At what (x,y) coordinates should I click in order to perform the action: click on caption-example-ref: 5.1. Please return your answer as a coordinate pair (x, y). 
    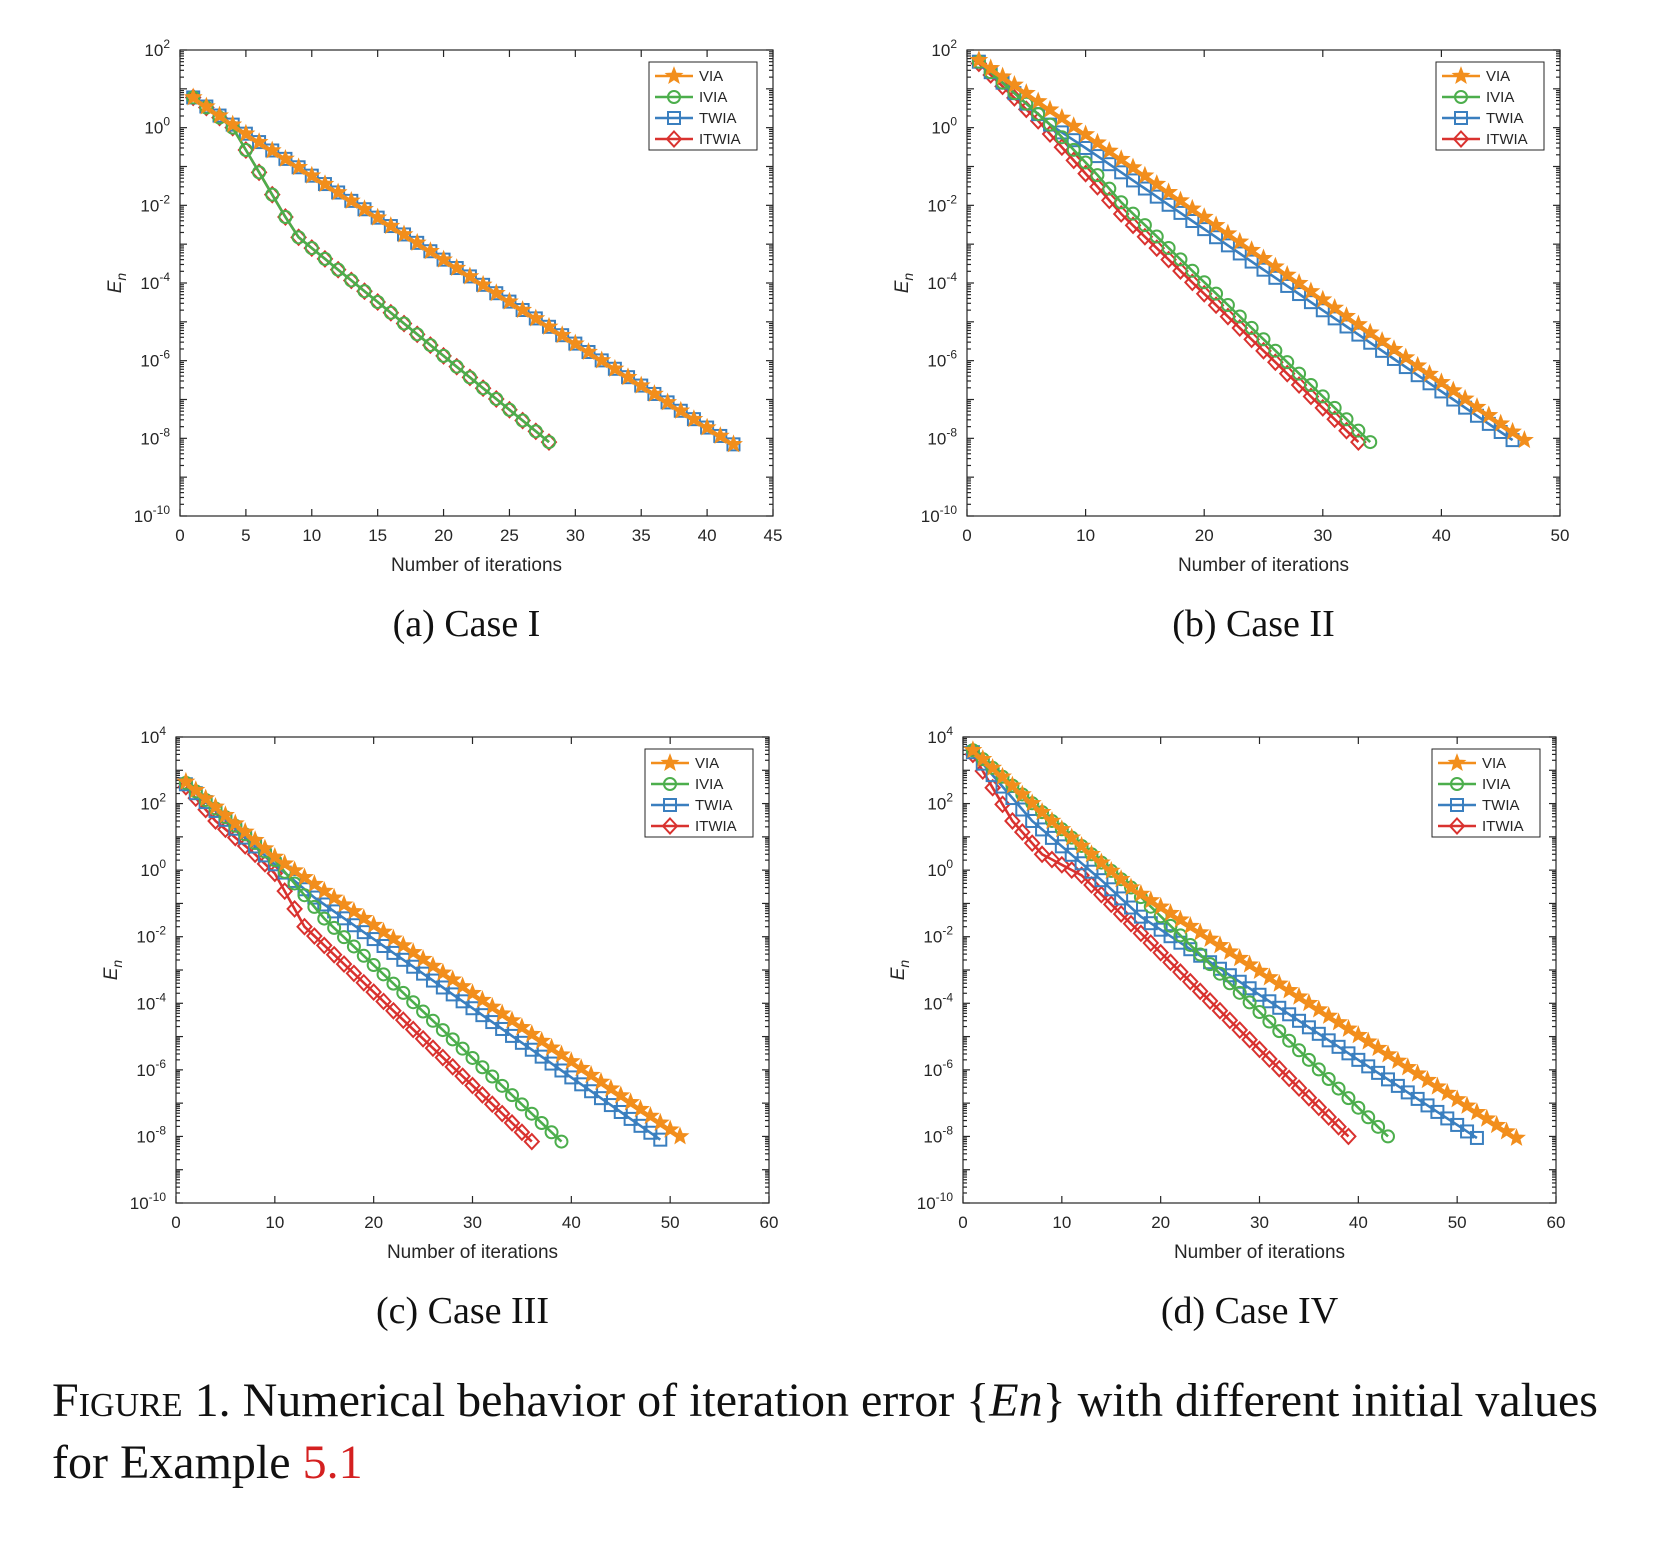
    Looking at the image, I should click on (332, 1462).